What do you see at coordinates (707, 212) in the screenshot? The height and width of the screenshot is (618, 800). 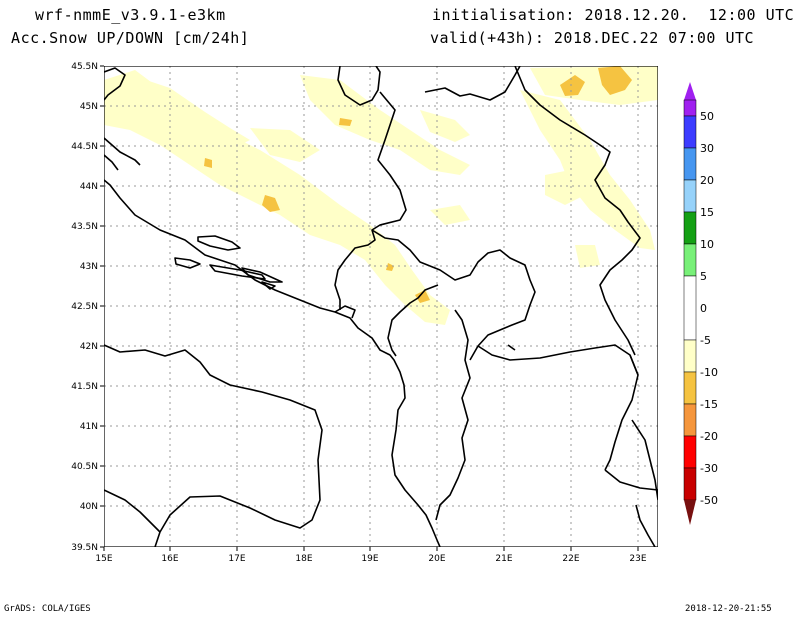 I see `colorbar-label: 15` at bounding box center [707, 212].